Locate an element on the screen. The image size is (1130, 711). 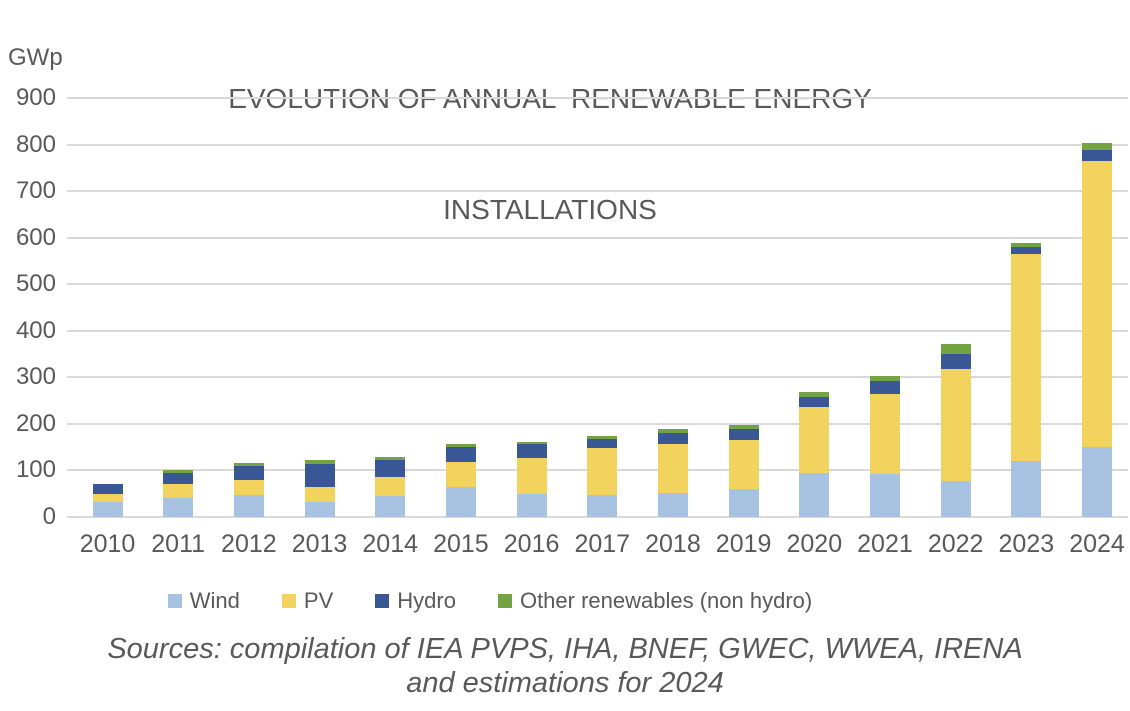
bar-segment-wind-2018 is located at coordinates (672, 505).